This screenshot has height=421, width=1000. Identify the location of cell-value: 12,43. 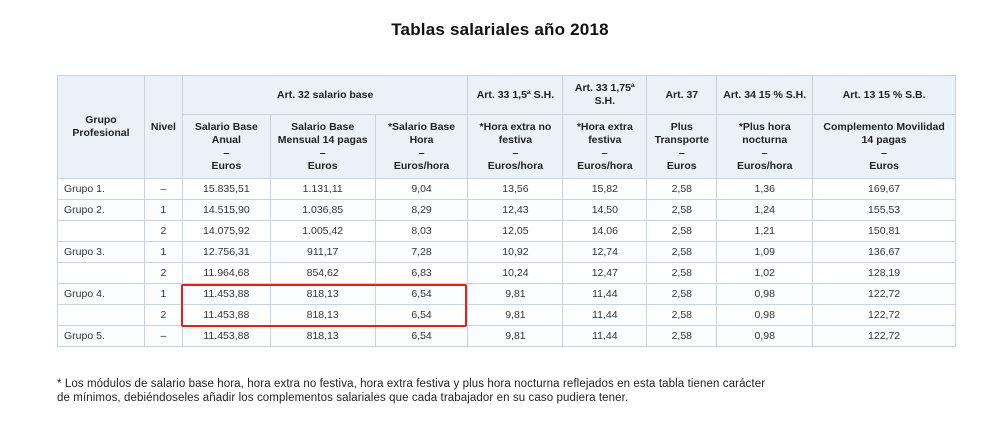
(515, 210).